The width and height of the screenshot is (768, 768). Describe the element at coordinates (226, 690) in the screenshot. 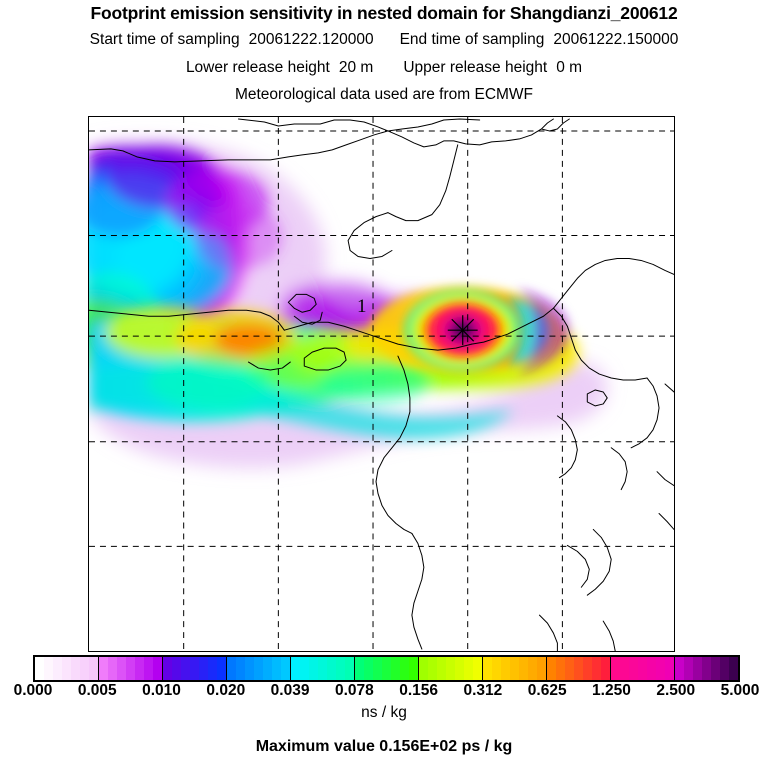

I see `colorbar-tick-label: 0.020` at that location.